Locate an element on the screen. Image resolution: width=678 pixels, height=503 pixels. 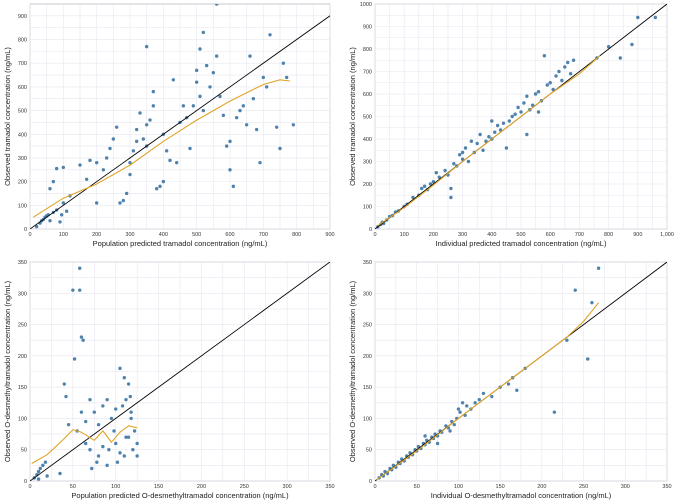
y-tick-label: 900 is located at coordinates (22, 17).